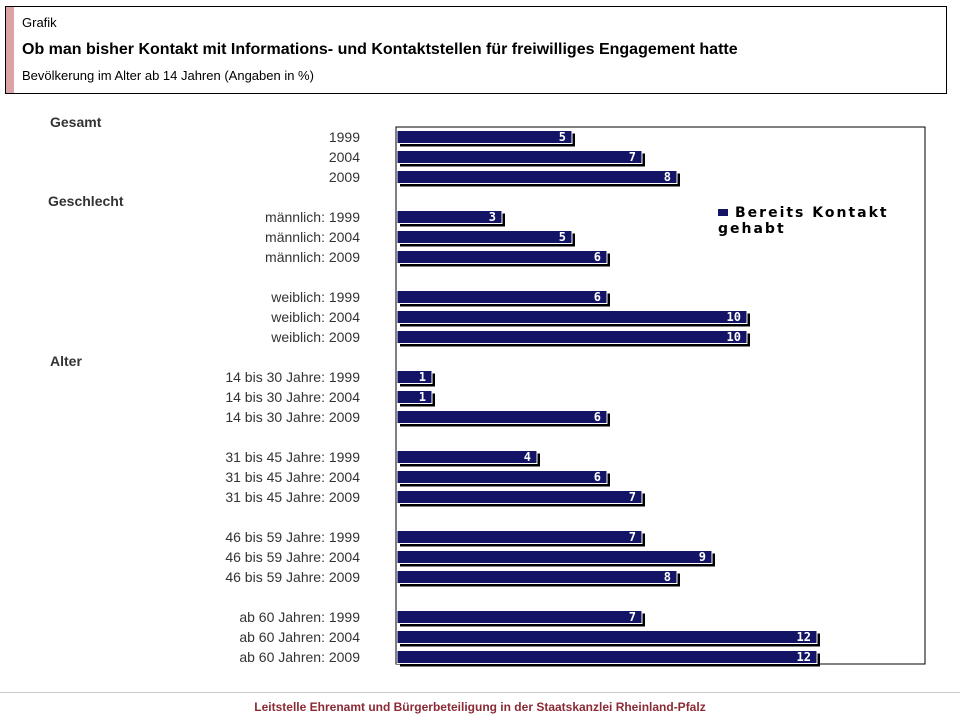  What do you see at coordinates (312, 237) in the screenshot?
I see `category-label: männlich: 2004` at bounding box center [312, 237].